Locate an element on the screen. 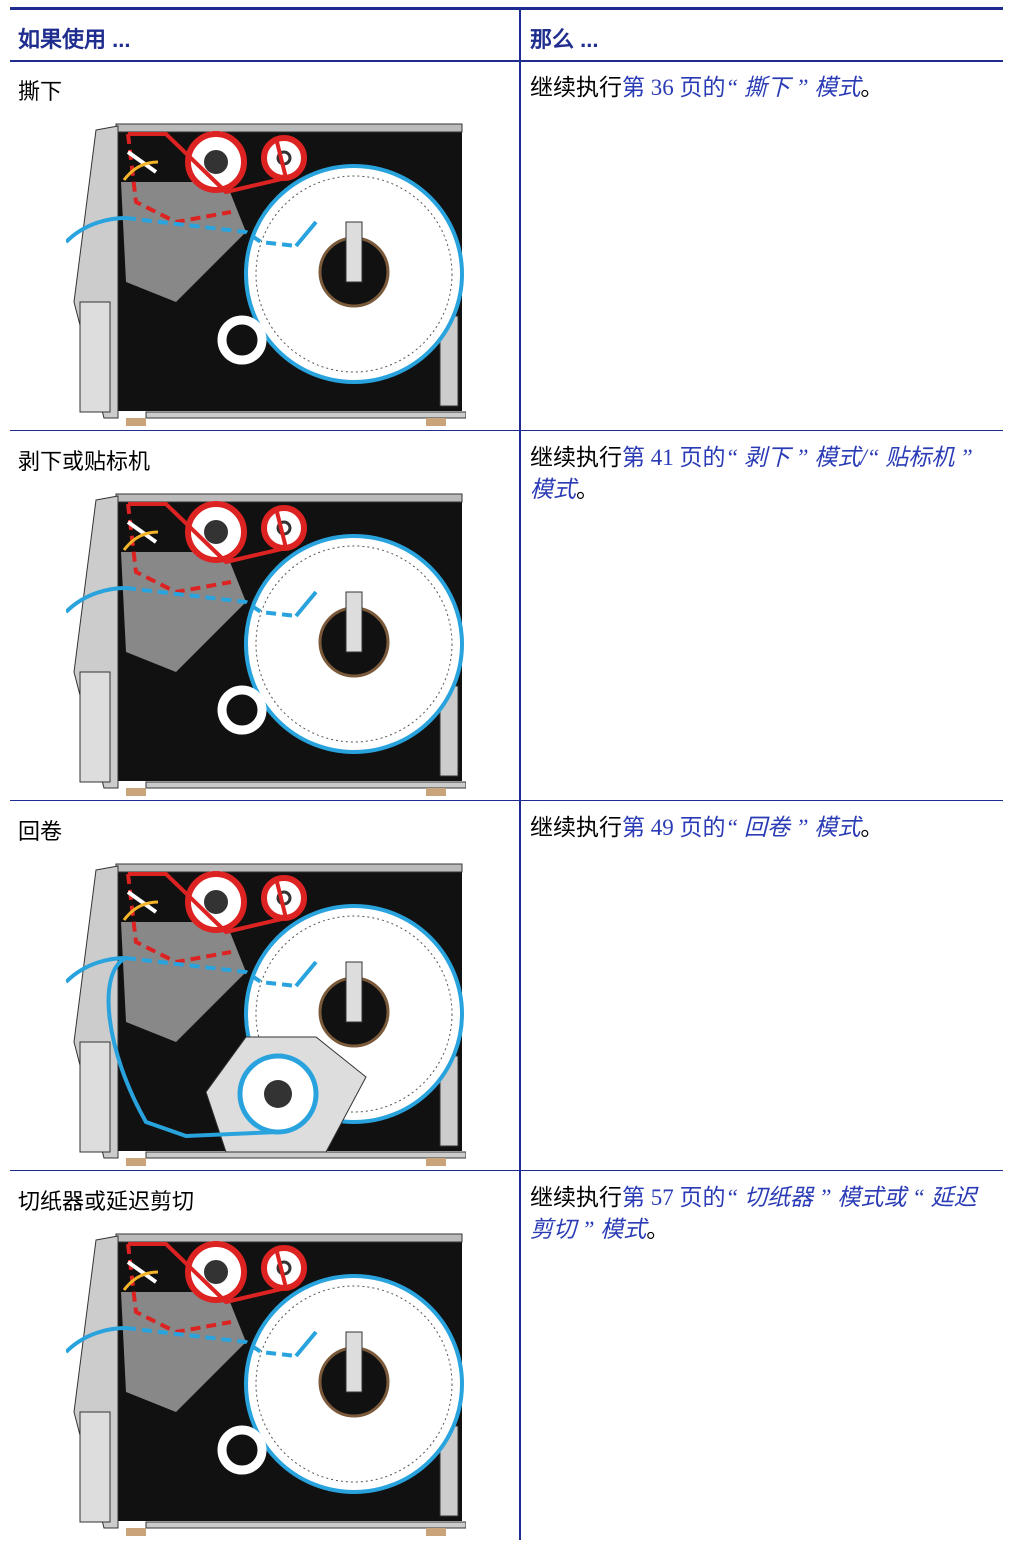  action-cell: 继续执行第 41 页的“ 剥下 ” 模式/“ 贴标机 ” 模式。 is located at coordinates (762, 474).